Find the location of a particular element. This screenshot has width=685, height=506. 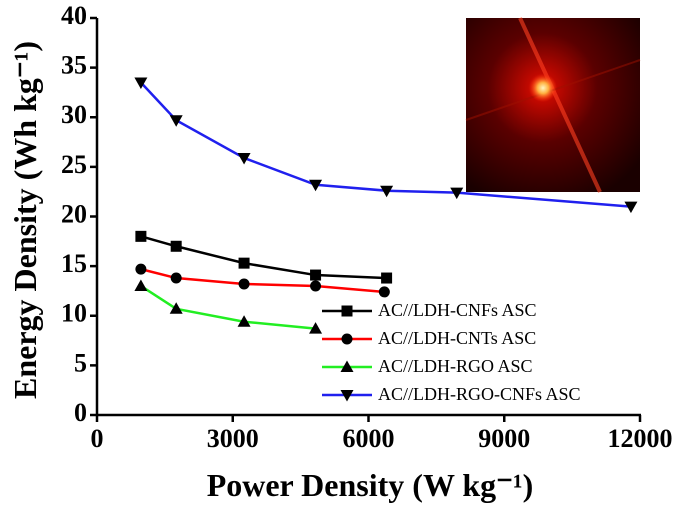

y-tick-label: 15 is located at coordinates (74, 263).